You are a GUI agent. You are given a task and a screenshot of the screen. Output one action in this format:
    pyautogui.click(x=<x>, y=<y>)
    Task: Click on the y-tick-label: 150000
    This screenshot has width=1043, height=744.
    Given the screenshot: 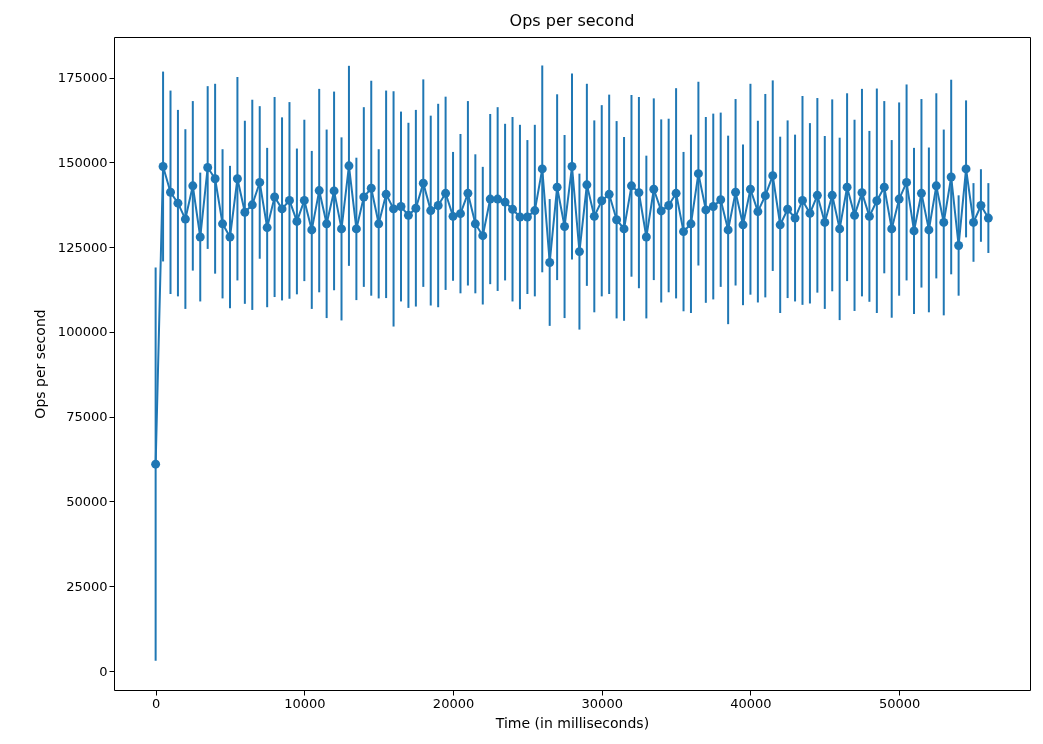 What is the action you would take?
    pyautogui.click(x=82, y=162)
    